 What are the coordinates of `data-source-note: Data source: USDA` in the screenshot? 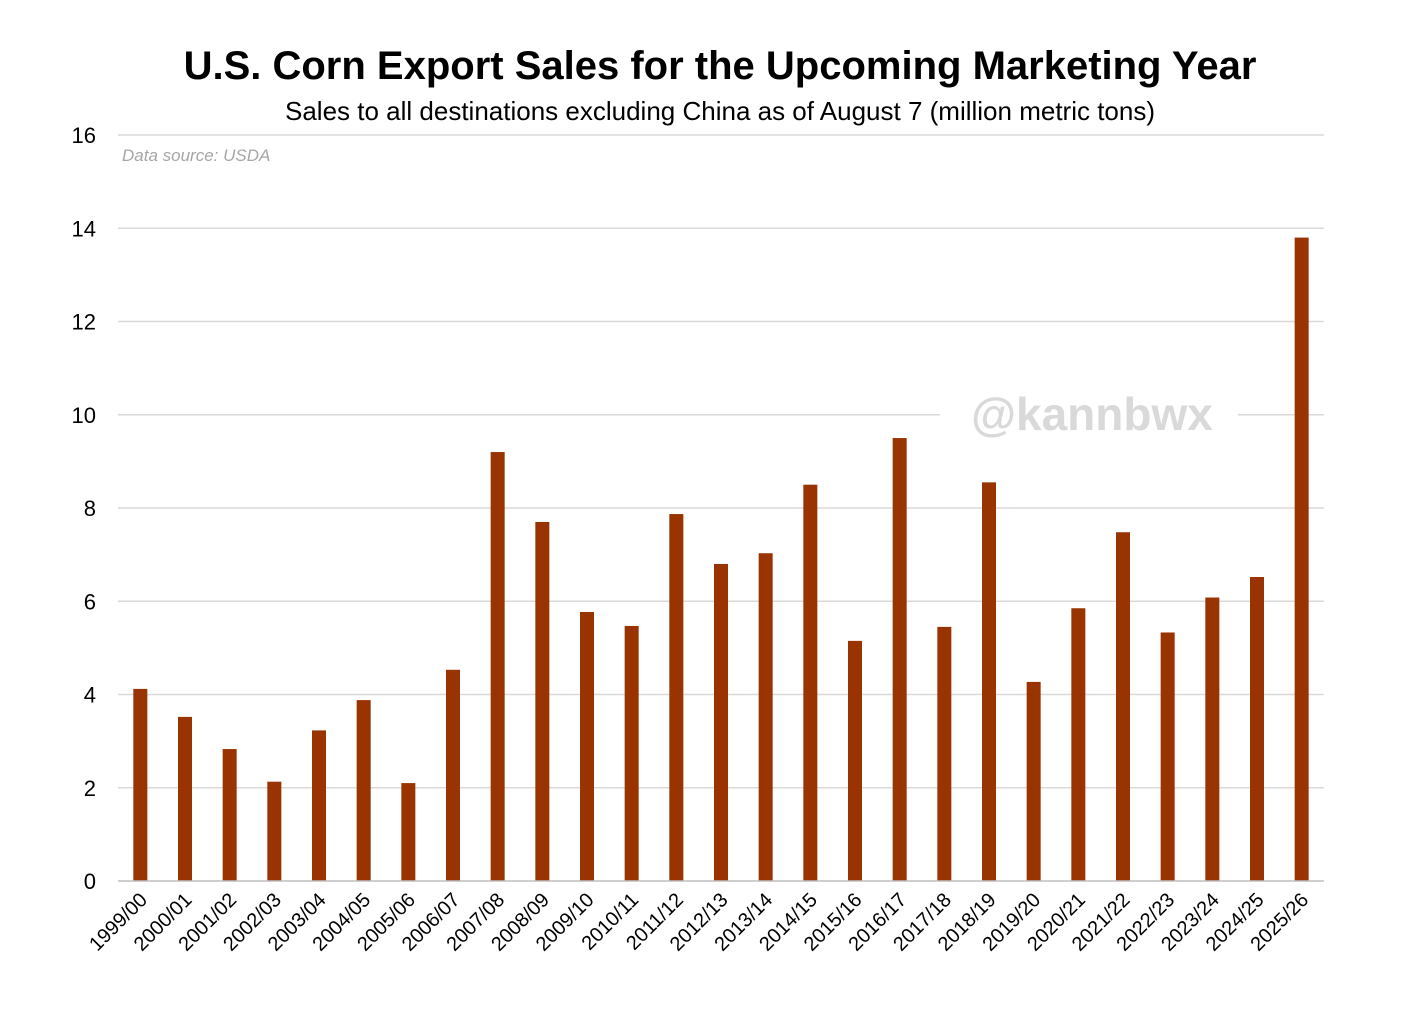 It's located at (196, 155).